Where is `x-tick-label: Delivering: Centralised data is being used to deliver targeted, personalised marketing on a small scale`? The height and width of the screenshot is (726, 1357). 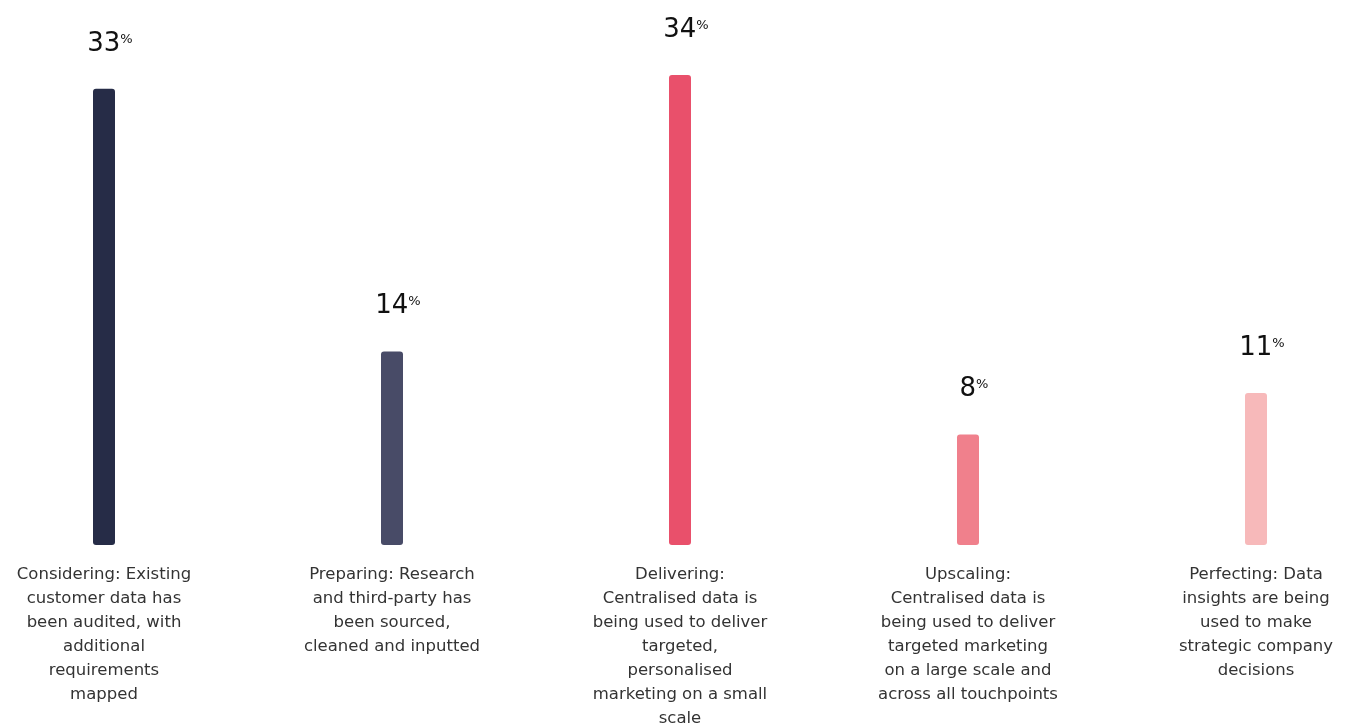
x-tick-label: Delivering: Centralised data is being used to deliver targeted, personalised marketing on a small scale is located at coordinates (680, 645).